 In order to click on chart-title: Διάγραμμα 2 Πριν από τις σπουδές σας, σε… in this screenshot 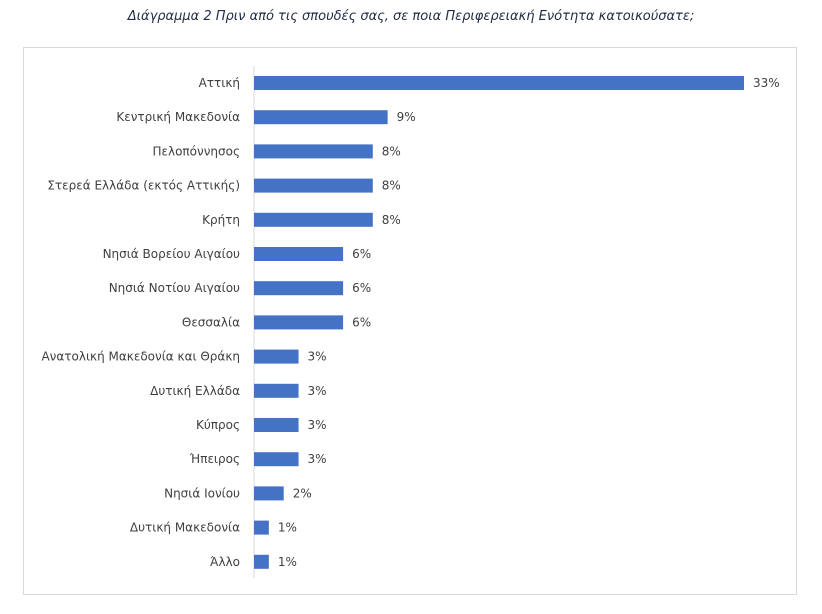, I will do `click(411, 16)`.